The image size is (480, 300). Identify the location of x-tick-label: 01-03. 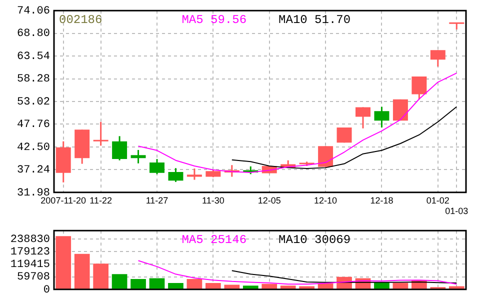
(456, 211).